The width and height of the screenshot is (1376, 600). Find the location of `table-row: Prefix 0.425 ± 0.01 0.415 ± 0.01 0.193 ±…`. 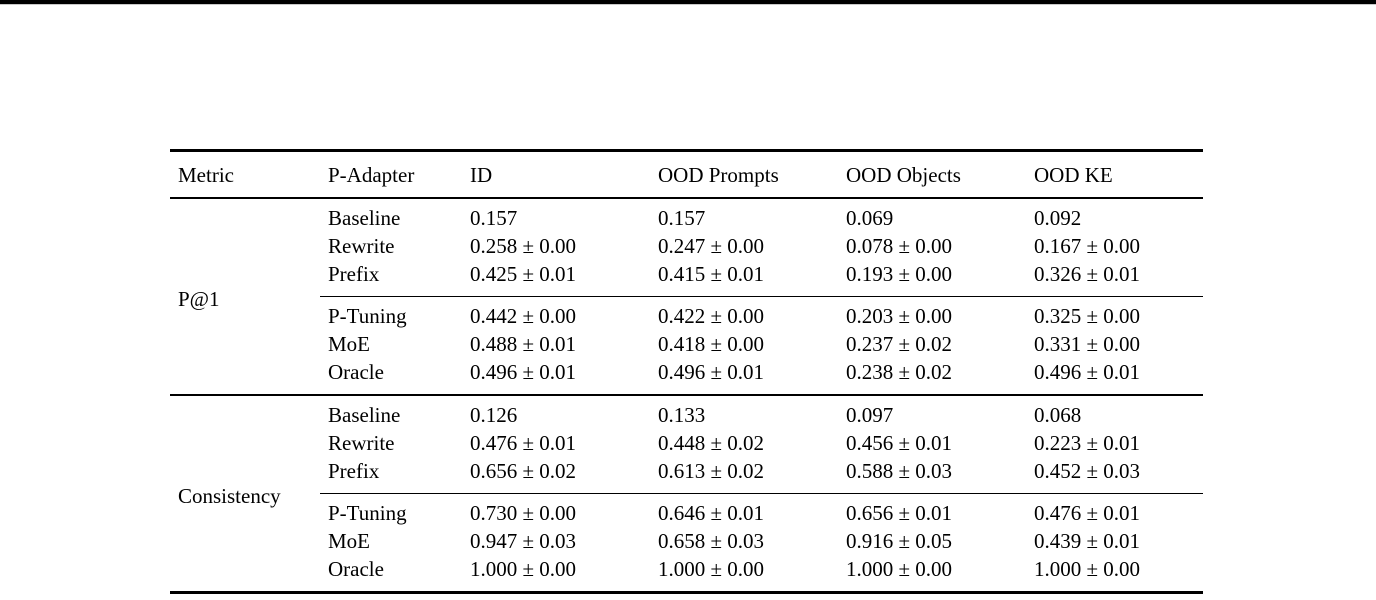

table-row: Prefix 0.425 ± 0.01 0.415 ± 0.01 0.193 ±… is located at coordinates (686, 278).